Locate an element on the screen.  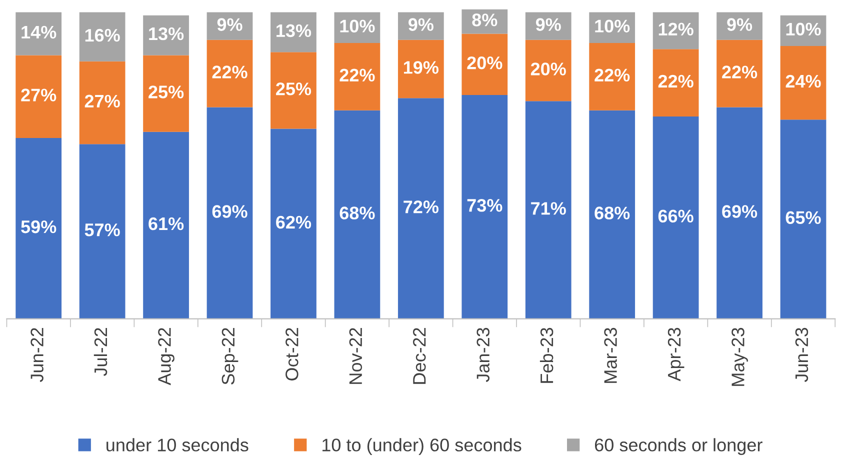
data-label: 12% is located at coordinates (676, 29).